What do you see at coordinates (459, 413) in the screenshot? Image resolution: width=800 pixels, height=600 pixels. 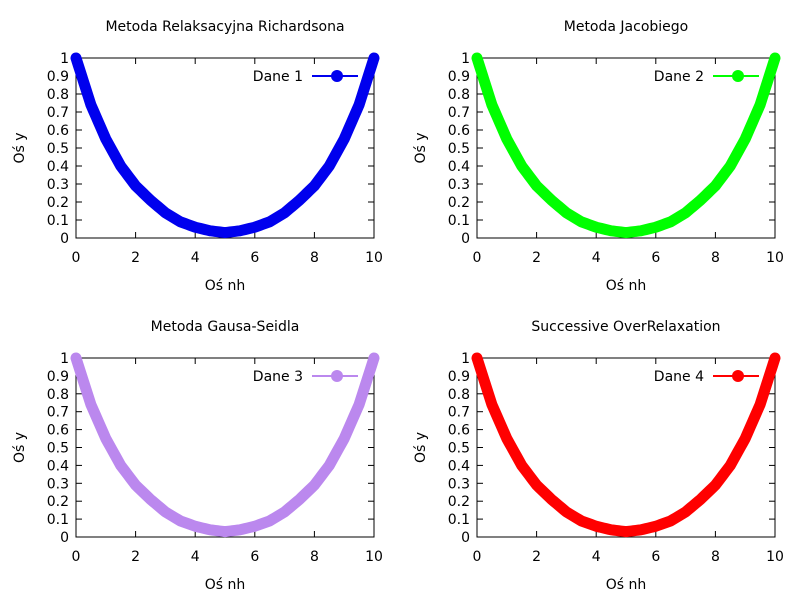 I see `y-tick-label: 0.7` at bounding box center [459, 413].